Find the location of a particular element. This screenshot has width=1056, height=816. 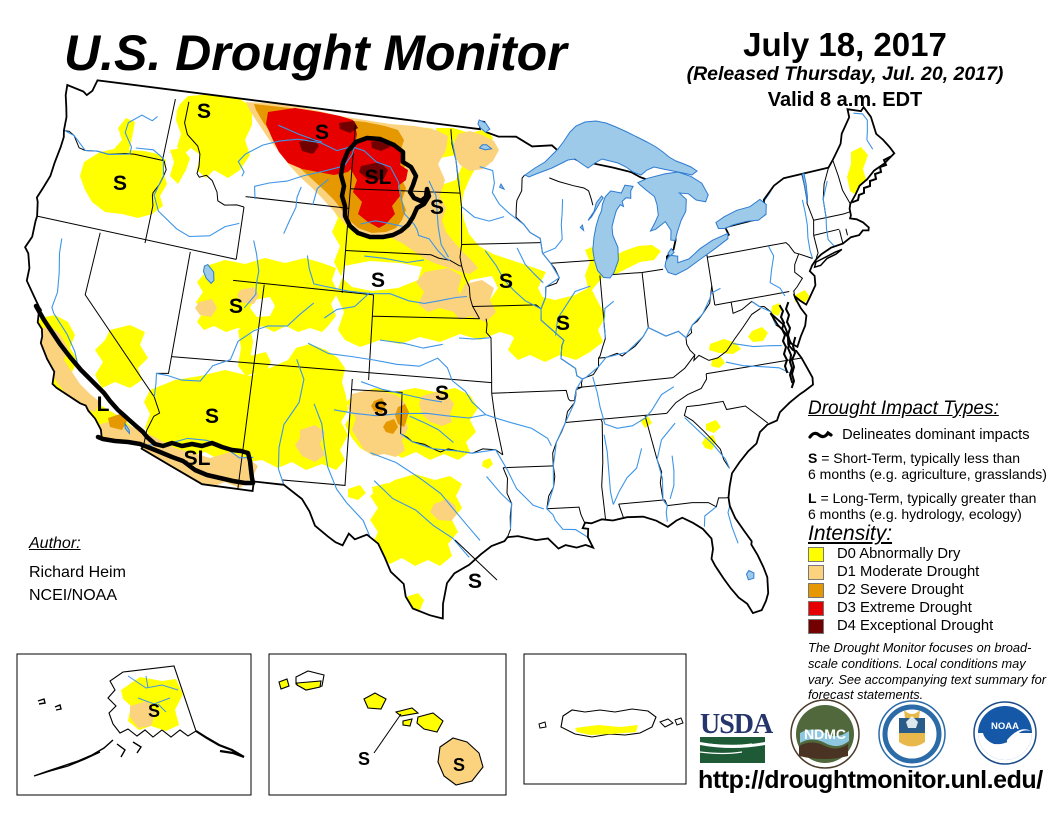

svg-text: NOAA is located at coordinates (1005, 726).